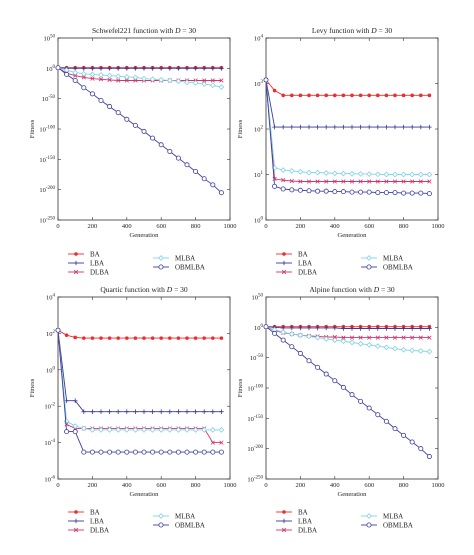 This screenshot has height=555, width=474. I want to click on y-tick-label: 1050, so click(50, 39).